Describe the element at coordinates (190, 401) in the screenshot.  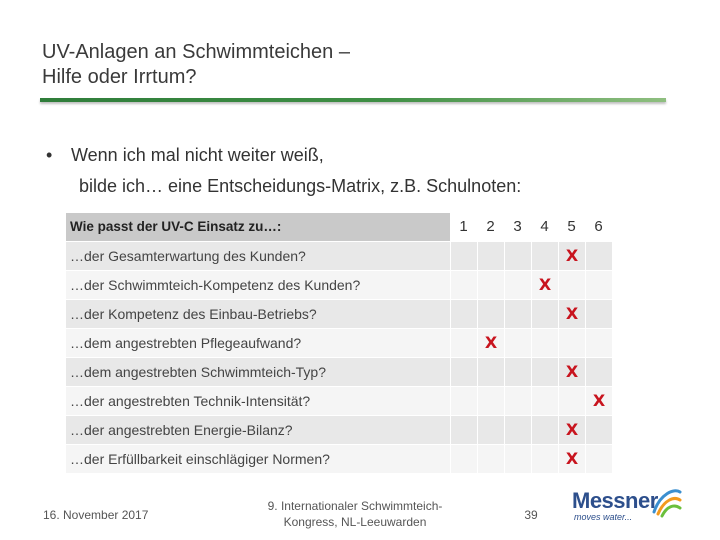
I see `matrix-row-label: …der angestrebten Technik-Intensität?` at that location.